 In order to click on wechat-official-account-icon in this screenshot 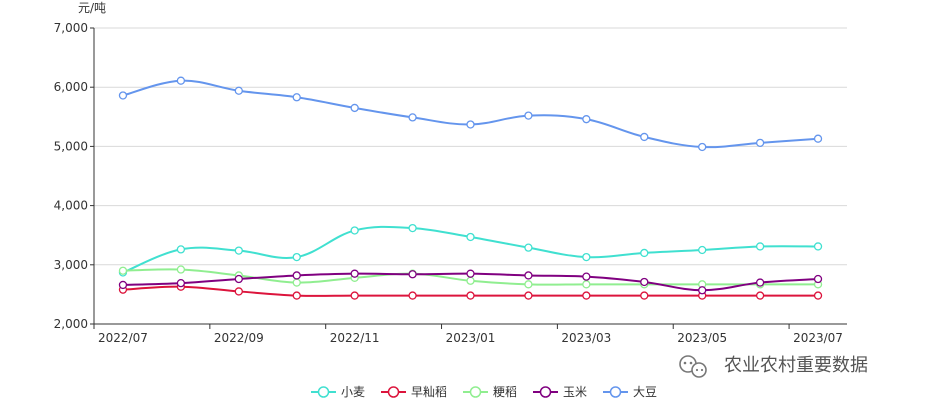, I will do `click(693, 366)`.